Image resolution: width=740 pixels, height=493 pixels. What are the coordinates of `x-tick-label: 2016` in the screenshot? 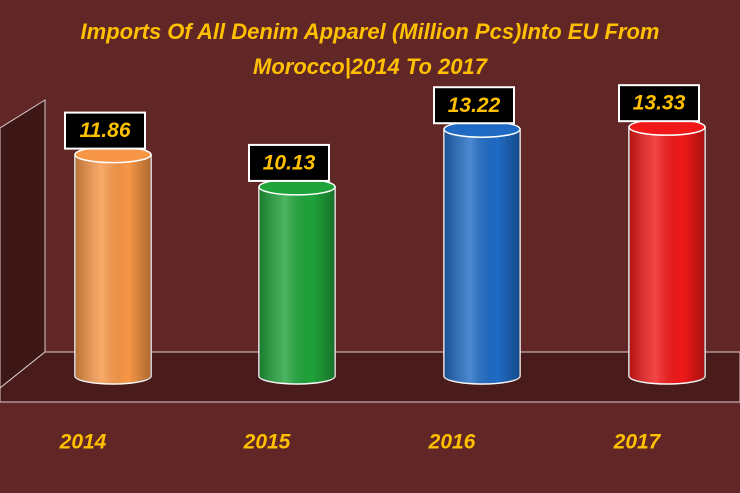 It's located at (452, 442).